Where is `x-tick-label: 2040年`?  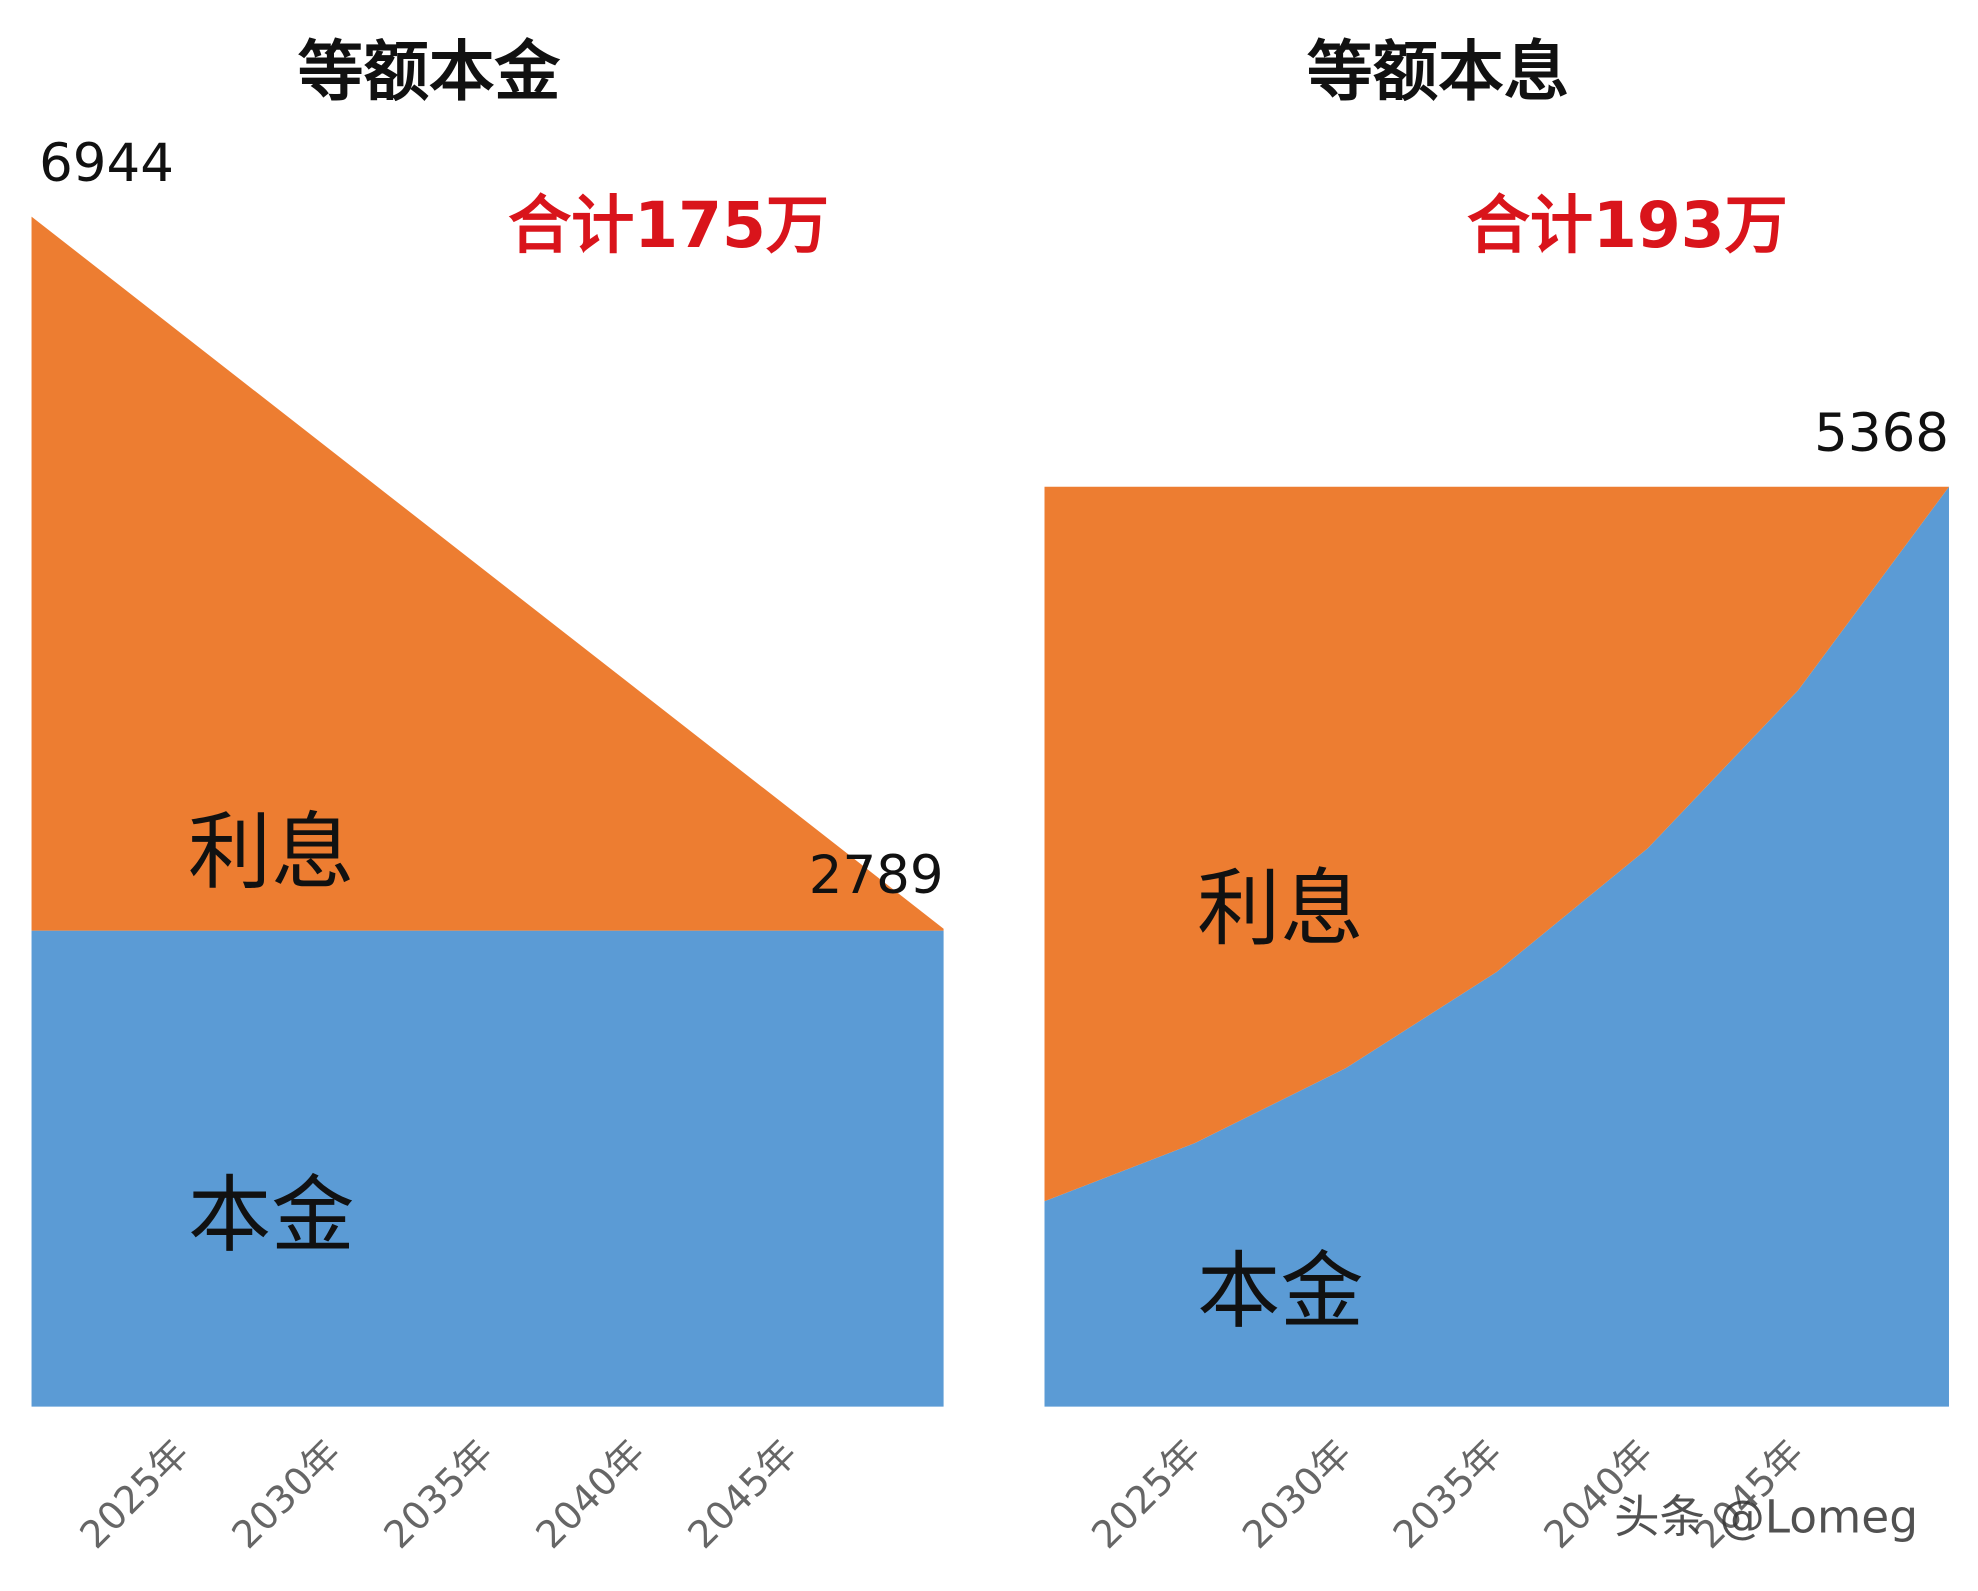
x-tick-label: 2040年 is located at coordinates (590, 1494).